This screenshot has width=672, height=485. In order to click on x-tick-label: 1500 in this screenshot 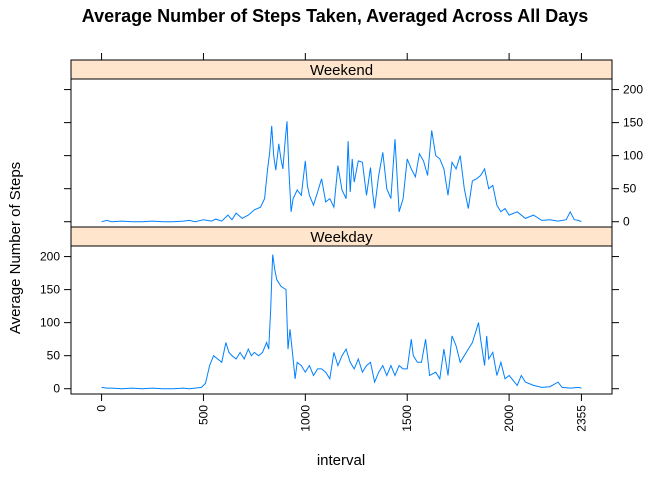, I will do `click(407, 418)`.